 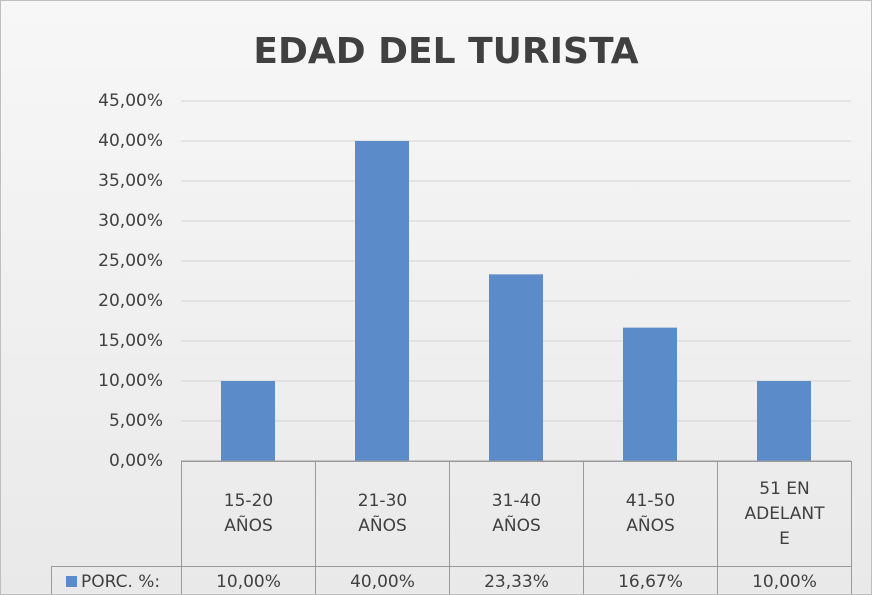 What do you see at coordinates (382, 580) in the screenshot?
I see `data-label: 40,00%` at bounding box center [382, 580].